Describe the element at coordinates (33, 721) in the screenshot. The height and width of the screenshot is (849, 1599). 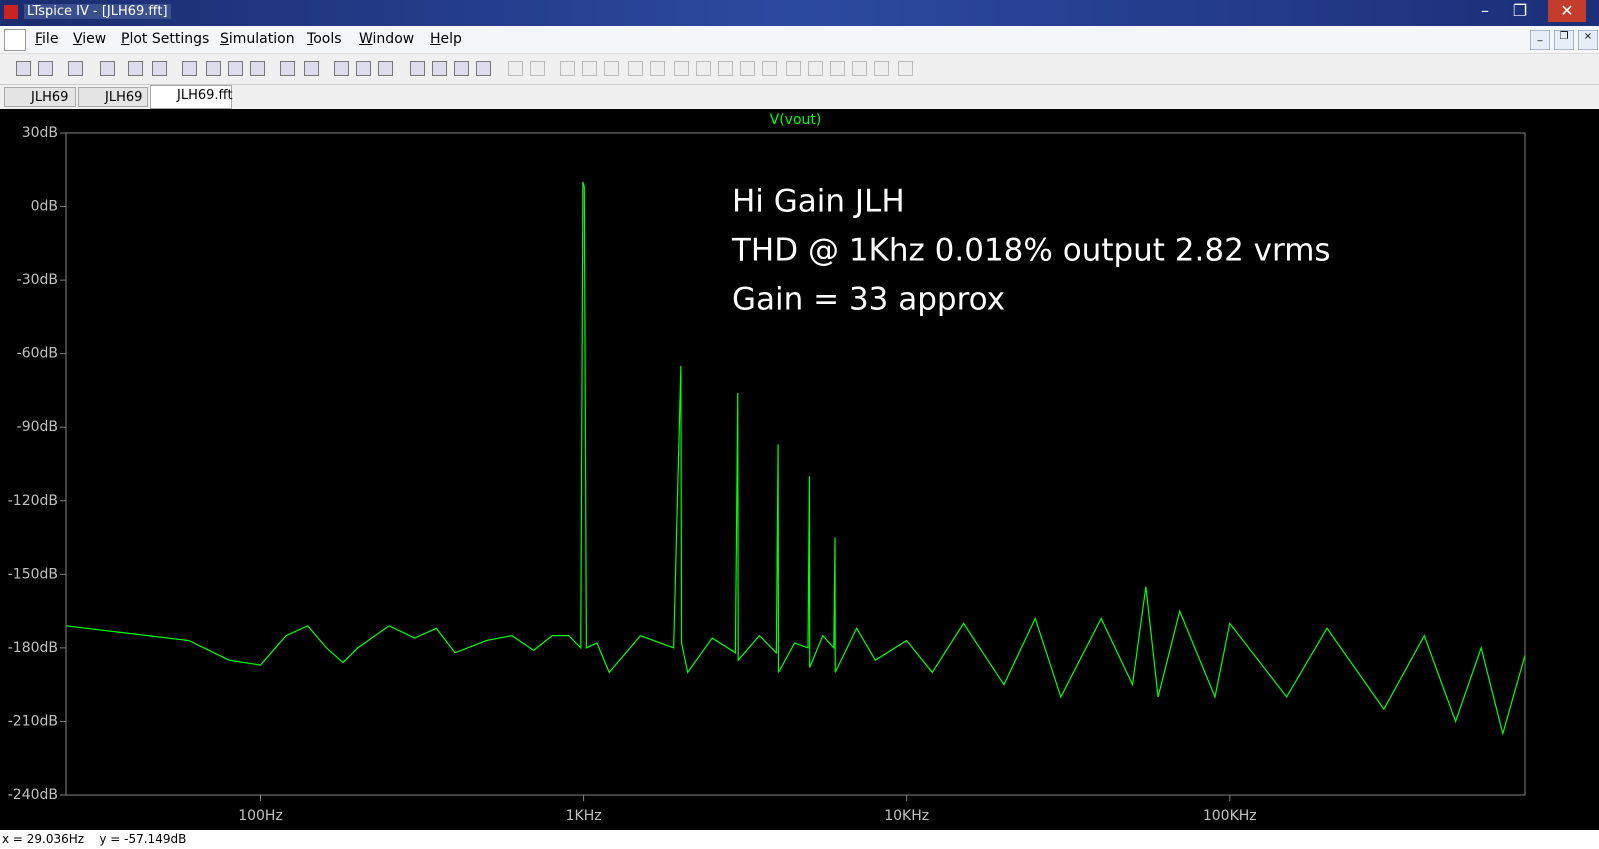
I see `y-tick-label: -210dB` at that location.